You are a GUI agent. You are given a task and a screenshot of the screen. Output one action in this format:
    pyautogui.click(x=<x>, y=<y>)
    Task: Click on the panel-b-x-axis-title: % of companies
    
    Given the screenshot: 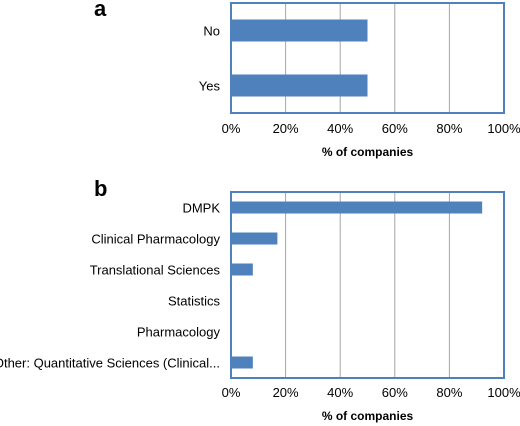 What is the action you would take?
    pyautogui.click(x=368, y=416)
    